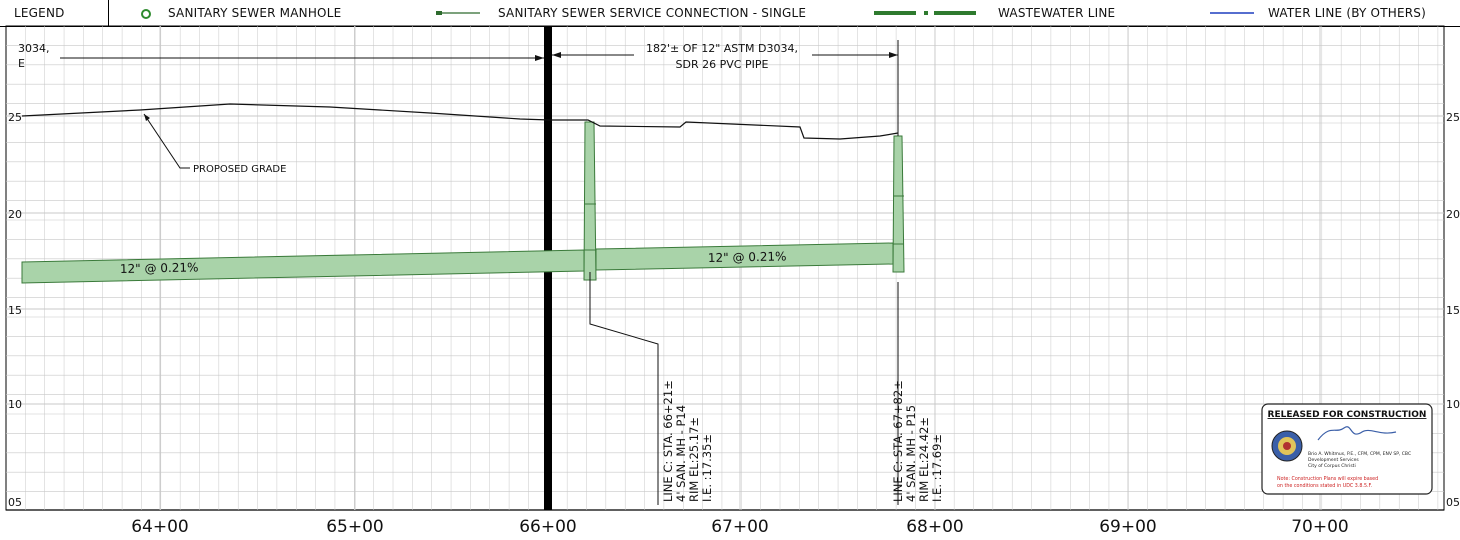 The width and height of the screenshot is (1460, 540). What do you see at coordinates (146, 14) in the screenshot?
I see `manhole-symbol-icon` at bounding box center [146, 14].